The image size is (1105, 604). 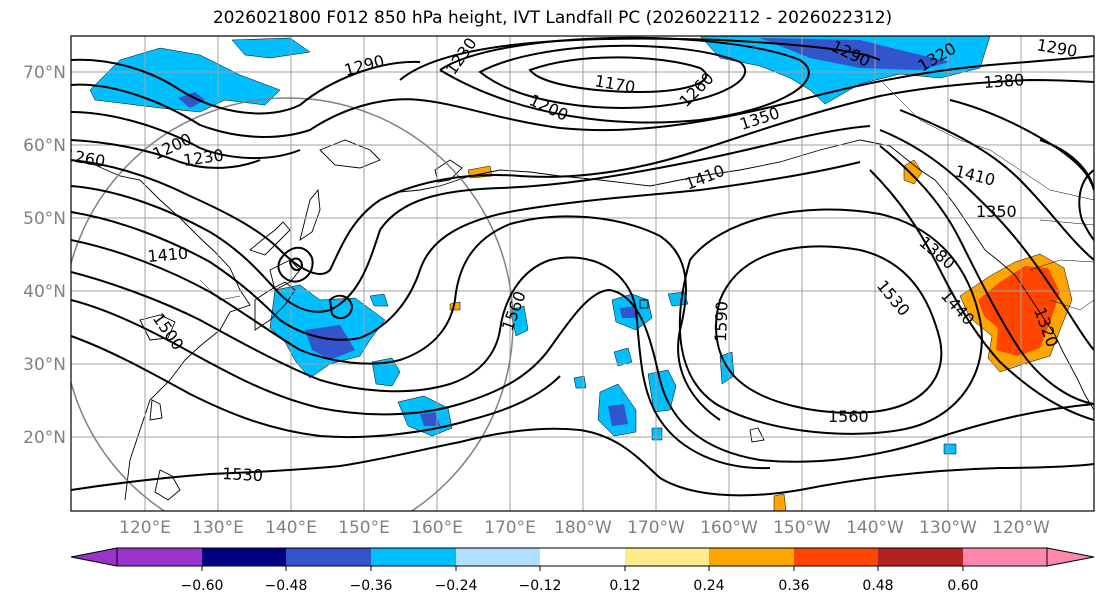 What do you see at coordinates (948, 528) in the screenshot?
I see `lon-label: 130°W` at bounding box center [948, 528].